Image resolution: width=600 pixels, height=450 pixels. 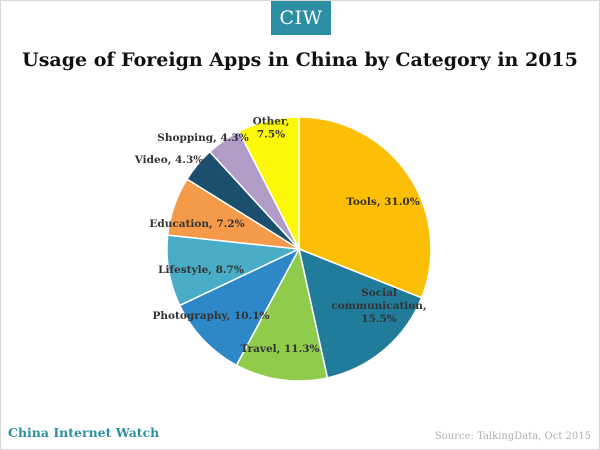 I want to click on pie-slice-photography, so click(x=239, y=307).